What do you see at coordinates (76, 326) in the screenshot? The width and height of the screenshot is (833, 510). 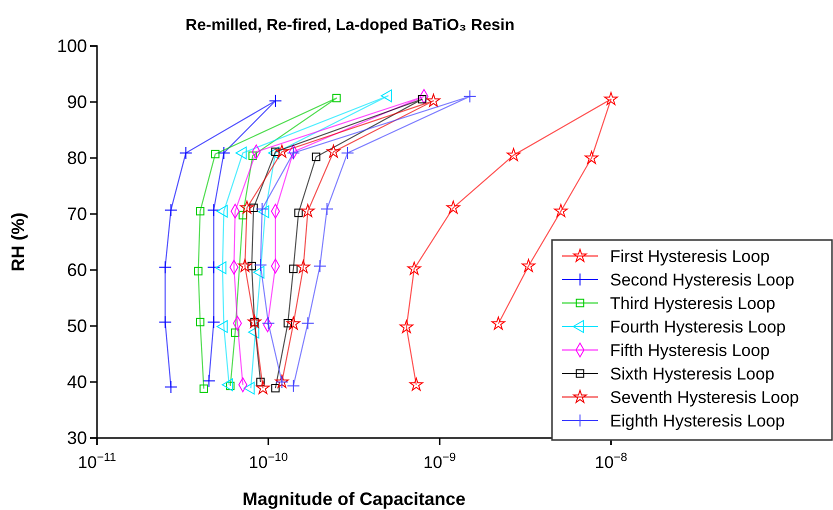 I see `y-tick-label: 50` at bounding box center [76, 326].